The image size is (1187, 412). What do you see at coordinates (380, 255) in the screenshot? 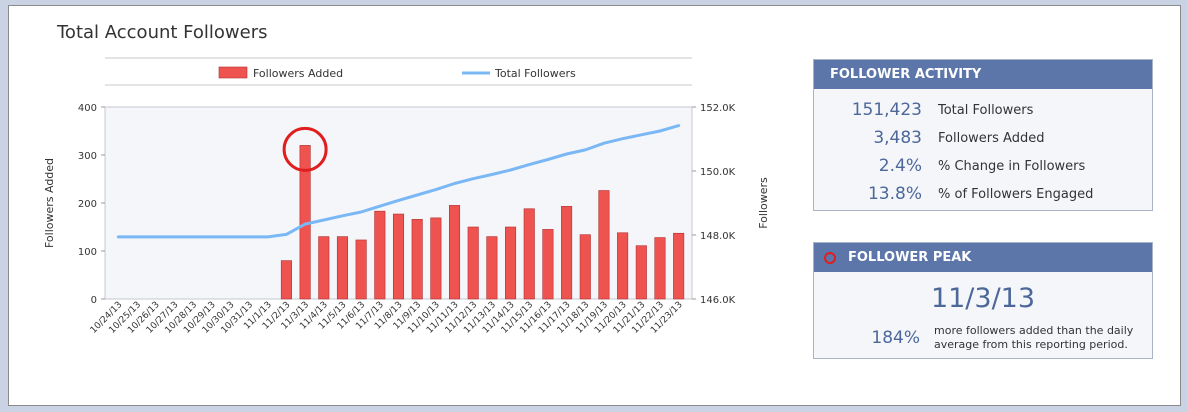
I see `bar-11/7/13` at bounding box center [380, 255].